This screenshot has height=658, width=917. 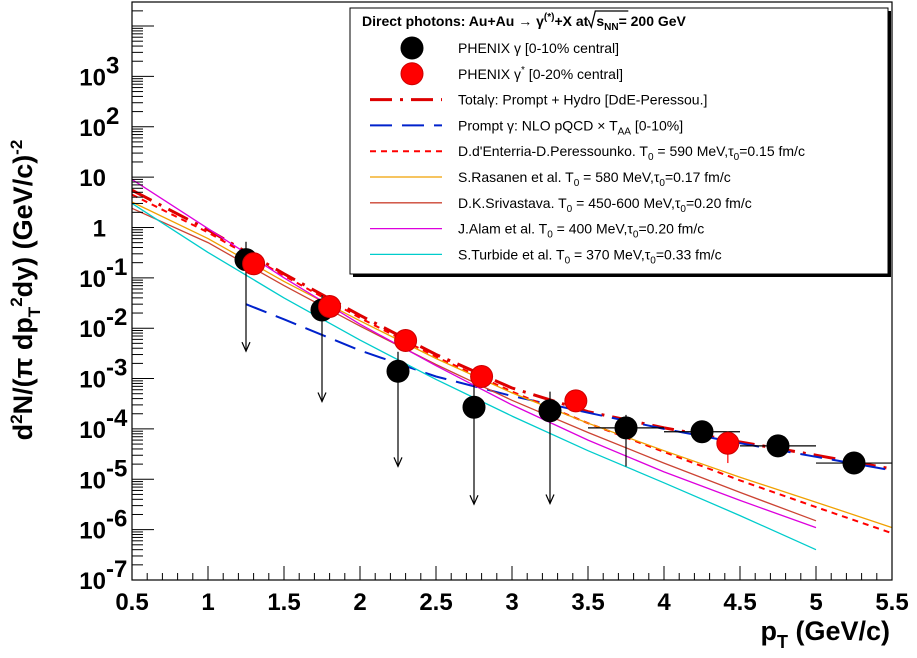 I want to click on y-tick-exponent: -2, so click(x=116, y=317).